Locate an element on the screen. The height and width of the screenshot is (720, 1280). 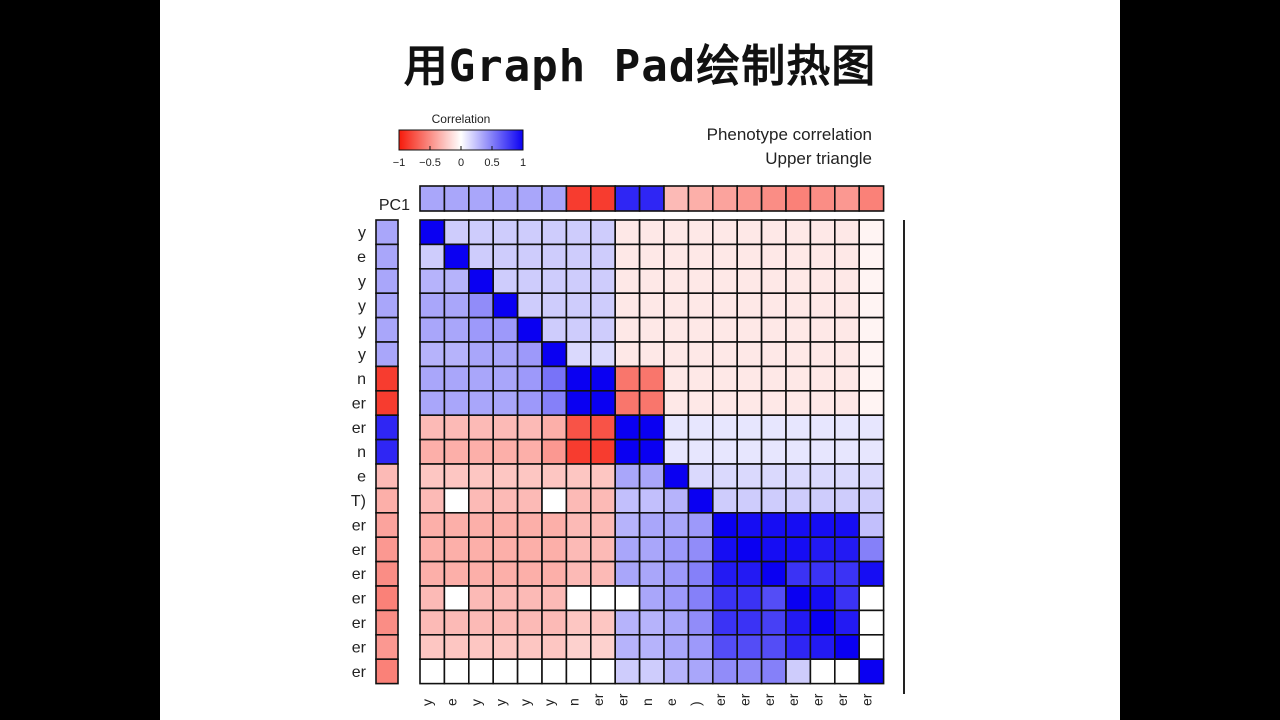
row-tick-label: e is located at coordinates (361, 257).